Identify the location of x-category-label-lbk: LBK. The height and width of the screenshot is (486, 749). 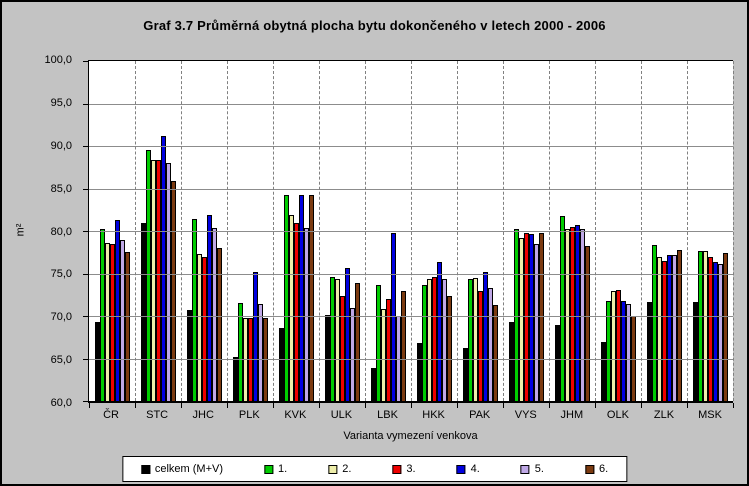
(387, 415).